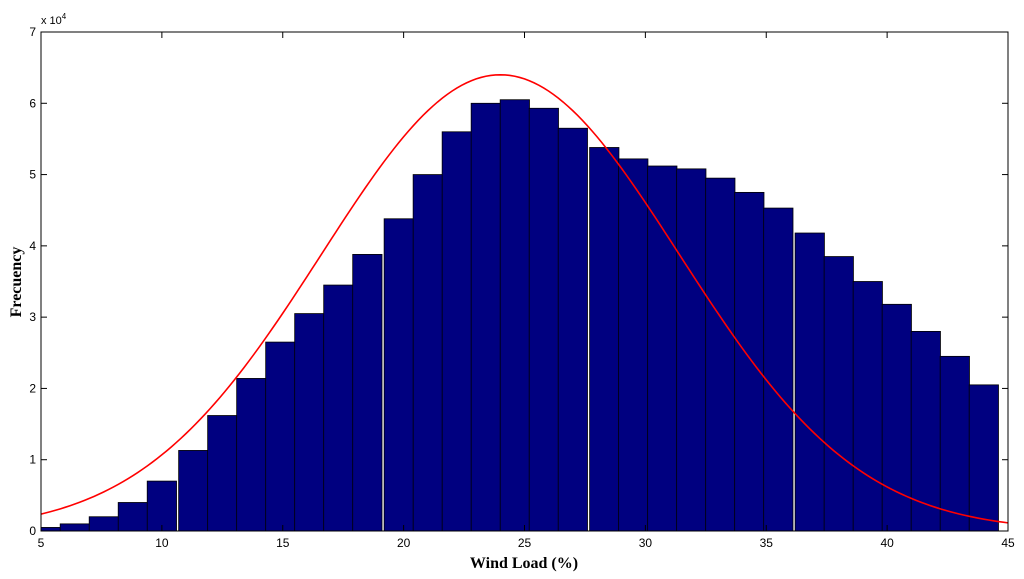  What do you see at coordinates (767, 543) in the screenshot?
I see `x-tick-label: 35` at bounding box center [767, 543].